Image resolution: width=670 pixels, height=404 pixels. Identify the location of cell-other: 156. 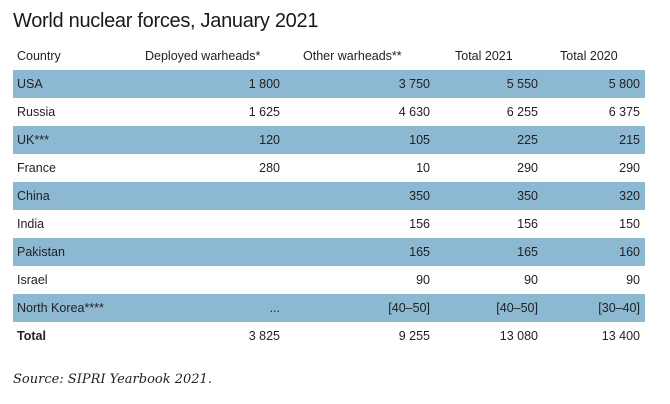
(419, 224).